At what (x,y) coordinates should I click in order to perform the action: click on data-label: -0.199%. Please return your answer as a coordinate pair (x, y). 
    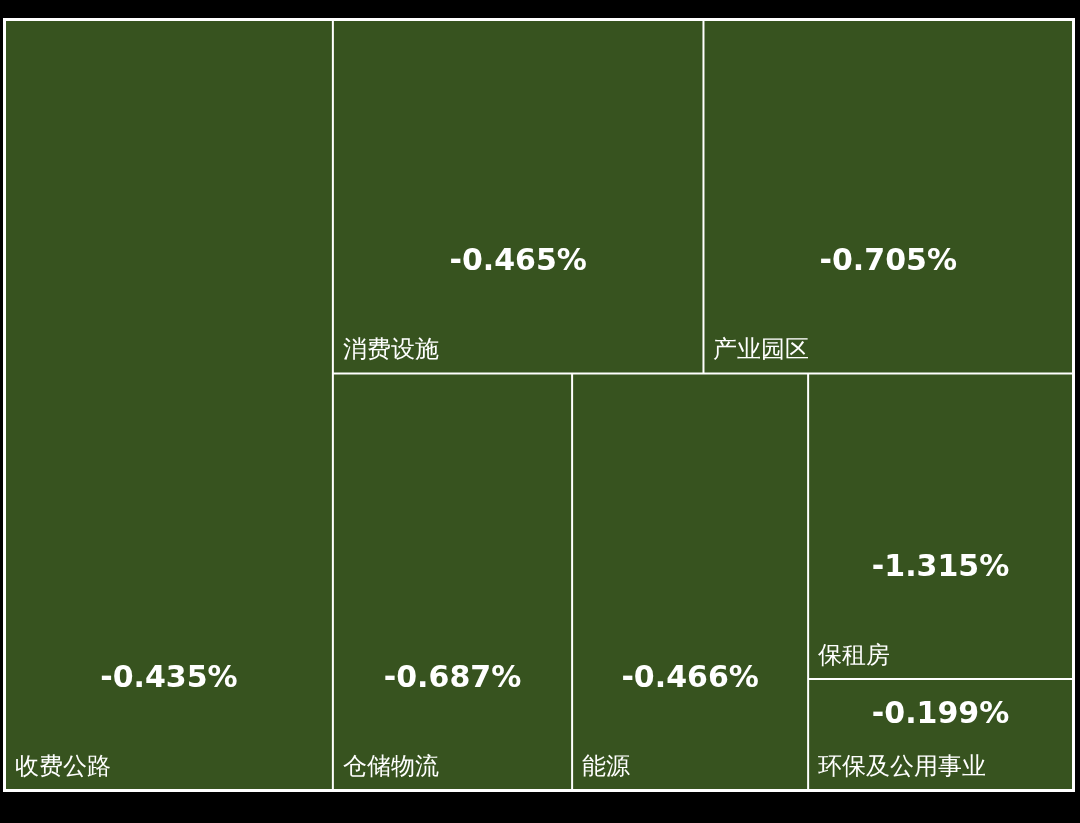
    Looking at the image, I should click on (940, 712).